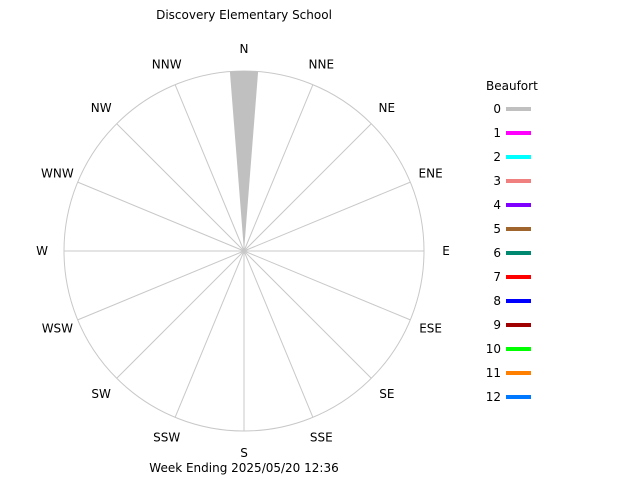 Image resolution: width=640 pixels, height=480 pixels. What do you see at coordinates (244, 453) in the screenshot?
I see `direction-label-s: S` at bounding box center [244, 453].